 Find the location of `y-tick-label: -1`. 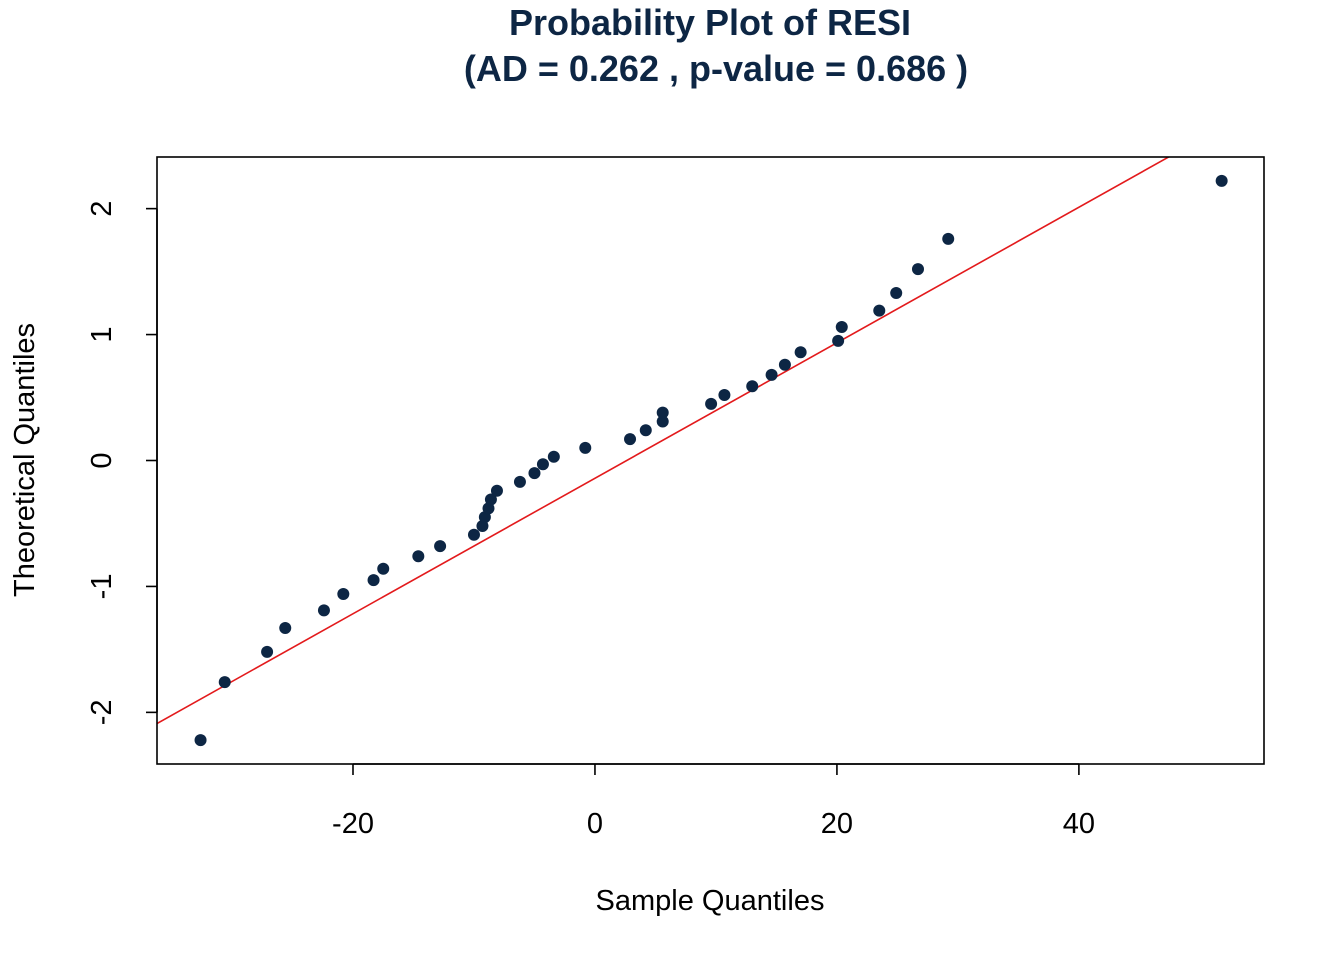

y-tick-label: -1 is located at coordinates (102, 587).